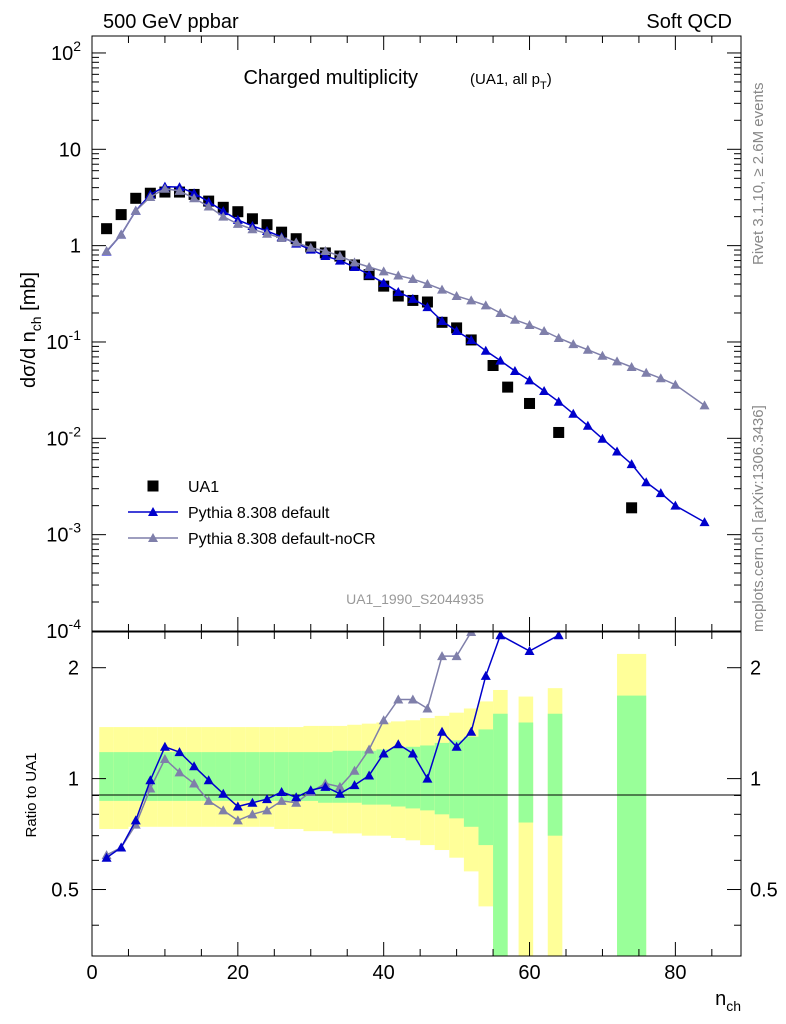 This screenshot has height=1024, width=786. Describe the element at coordinates (73, 780) in the screenshot. I see `ratio-y-tick-label-left: 1` at that location.